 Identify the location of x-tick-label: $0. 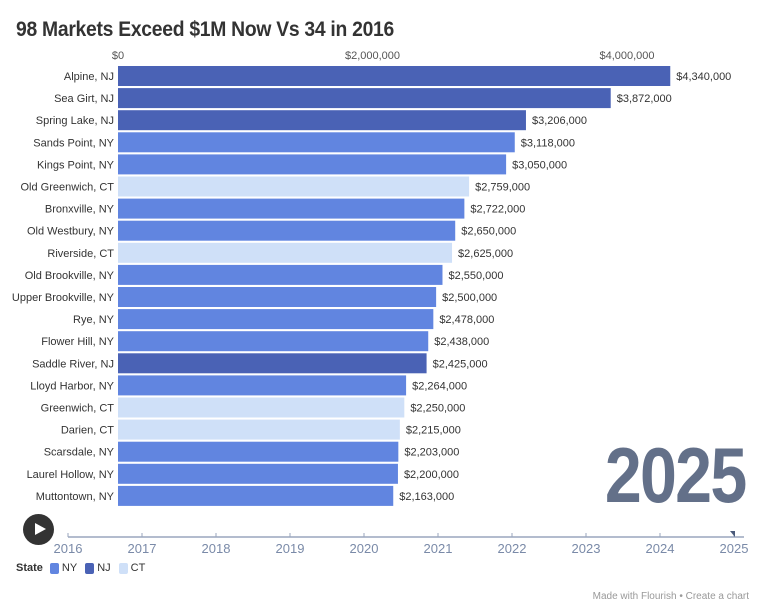
(118, 56).